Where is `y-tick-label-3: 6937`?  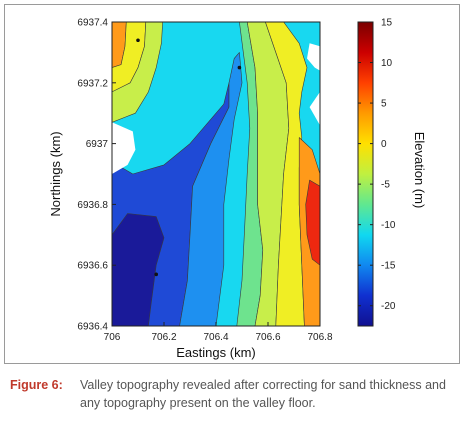 y-tick-label-3: 6937 is located at coordinates (97, 144).